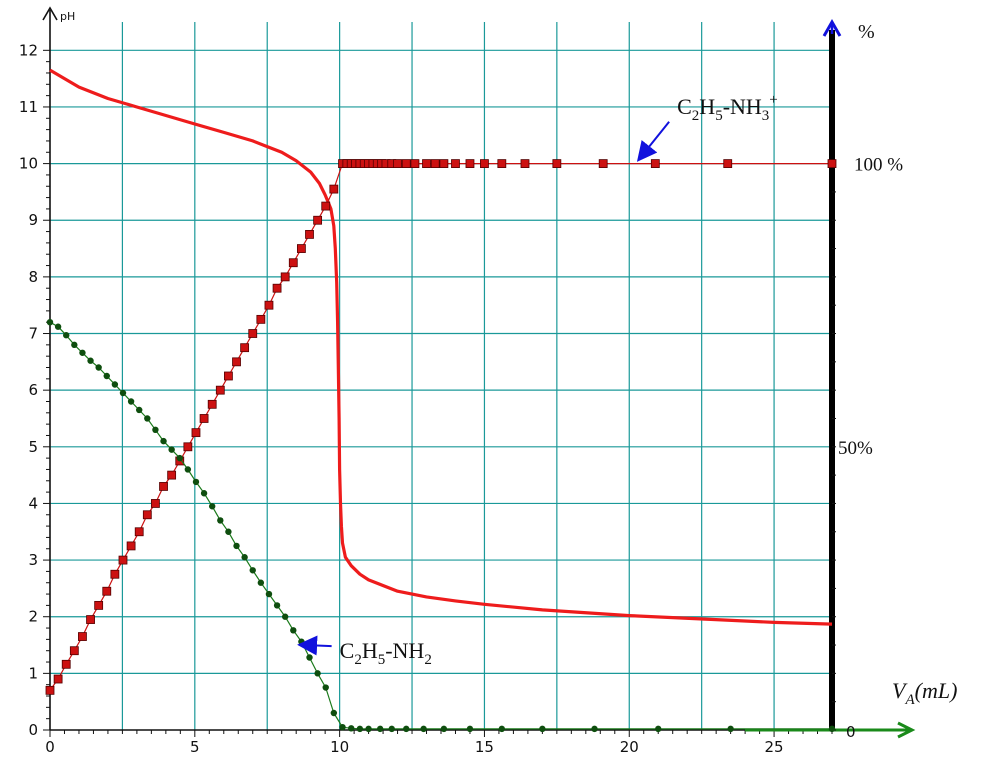 The image size is (1002, 758). What do you see at coordinates (33, 277) in the screenshot?
I see `y-tick-label: 8` at bounding box center [33, 277].